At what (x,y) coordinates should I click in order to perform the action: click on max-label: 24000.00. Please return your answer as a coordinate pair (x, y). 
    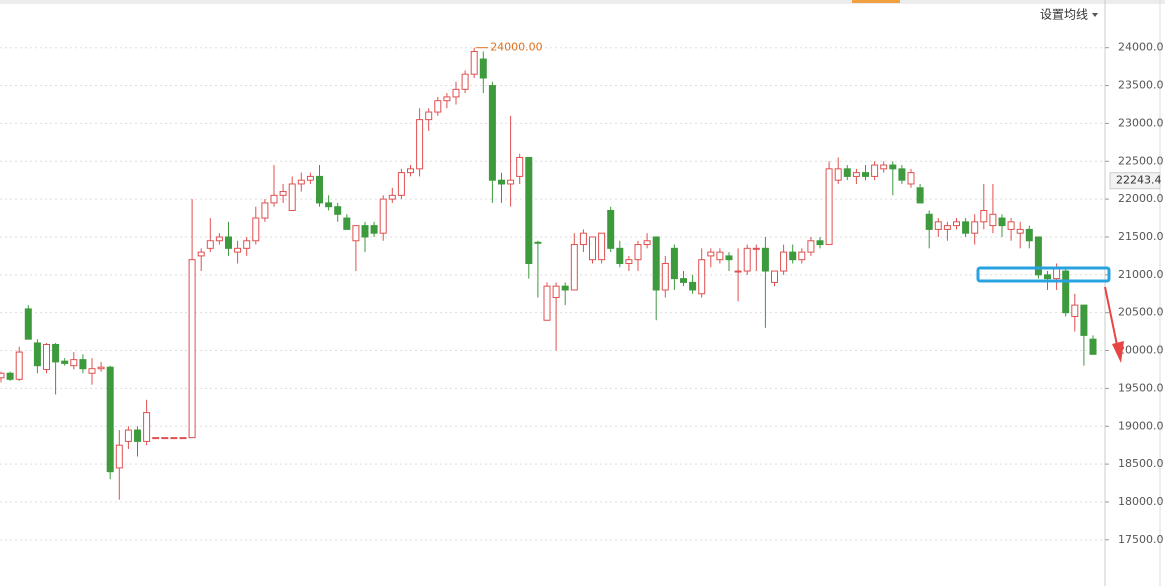
    Looking at the image, I should click on (516, 47).